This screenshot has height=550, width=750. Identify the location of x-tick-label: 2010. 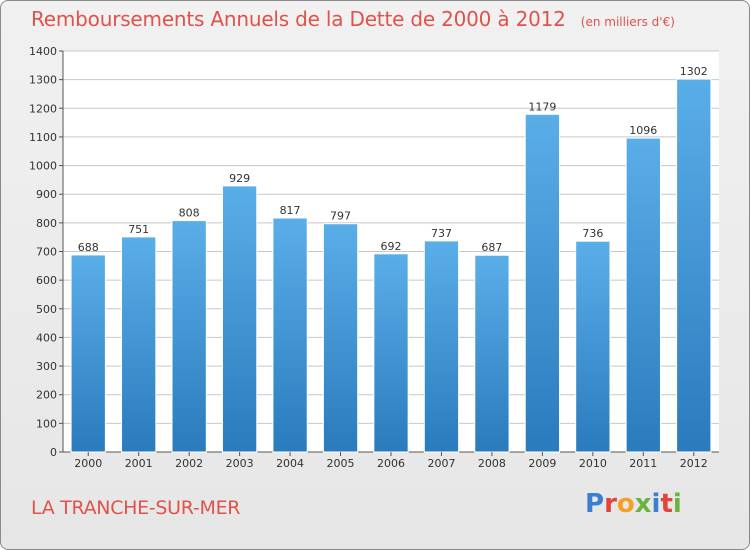
(593, 463).